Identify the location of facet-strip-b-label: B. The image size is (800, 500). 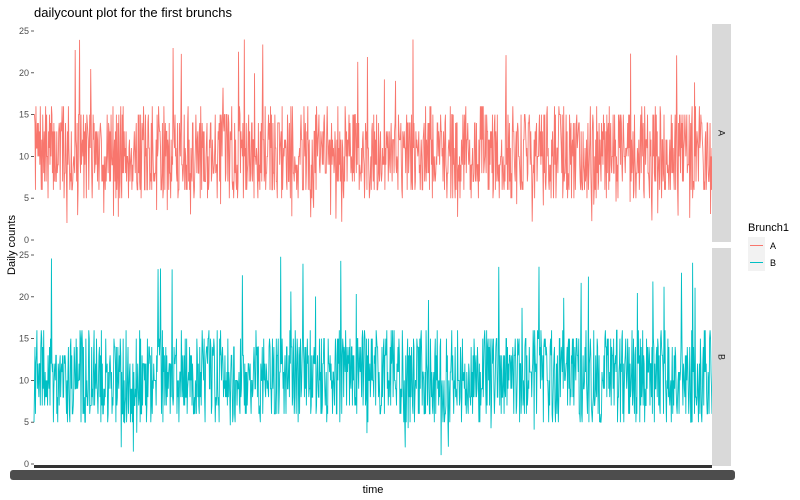
(722, 357).